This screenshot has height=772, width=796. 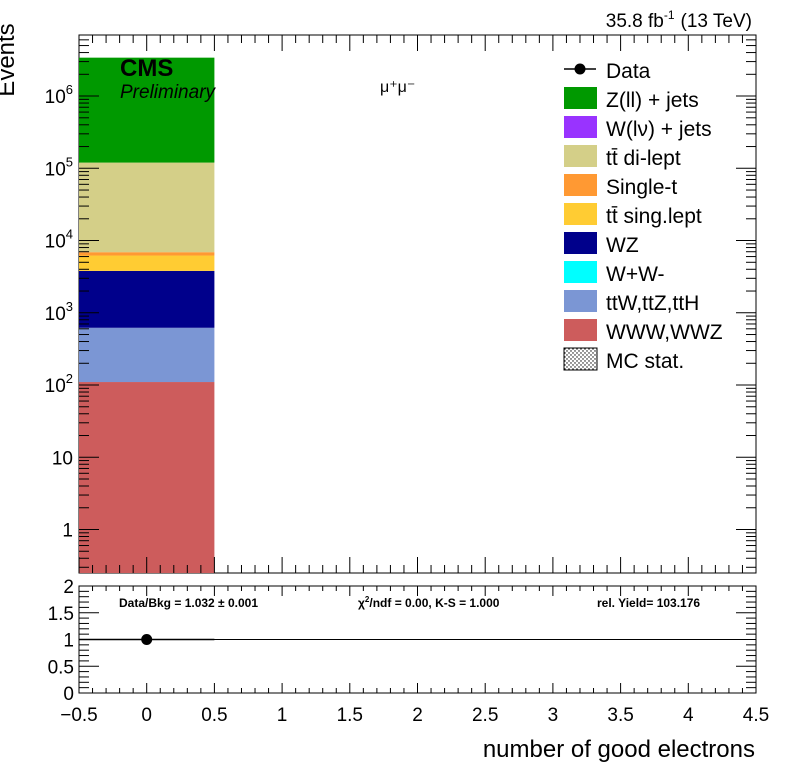 I want to click on legend-entry: Data, so click(x=607, y=71).